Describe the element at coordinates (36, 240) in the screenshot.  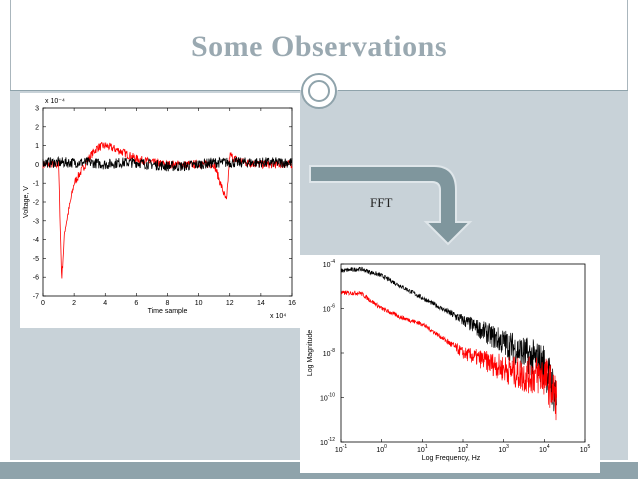
I see `y-tick-label: -4` at that location.